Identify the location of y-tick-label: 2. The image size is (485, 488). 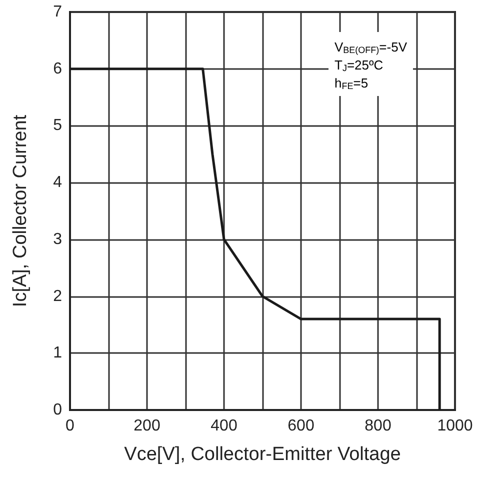
(57, 296).